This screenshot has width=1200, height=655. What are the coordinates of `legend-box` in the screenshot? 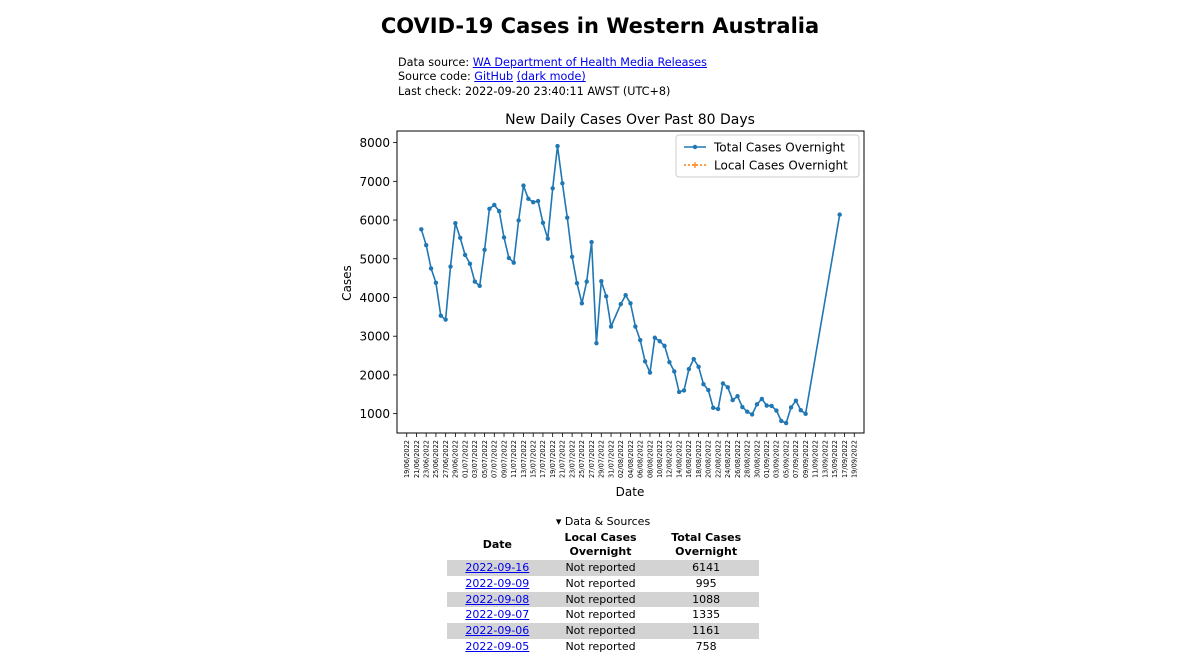 It's located at (767, 156).